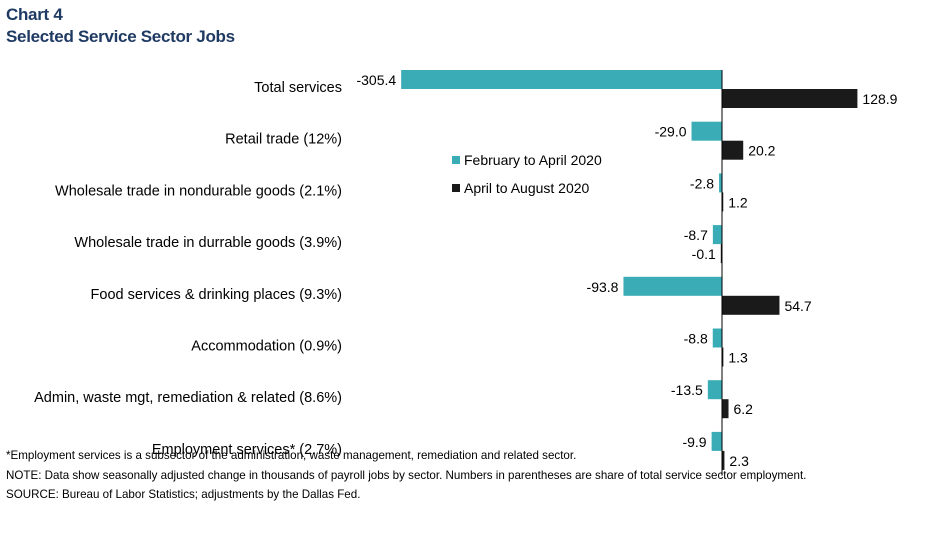 The width and height of the screenshot is (948, 540). I want to click on category-label: Accommodation (0.9%), so click(266, 347).